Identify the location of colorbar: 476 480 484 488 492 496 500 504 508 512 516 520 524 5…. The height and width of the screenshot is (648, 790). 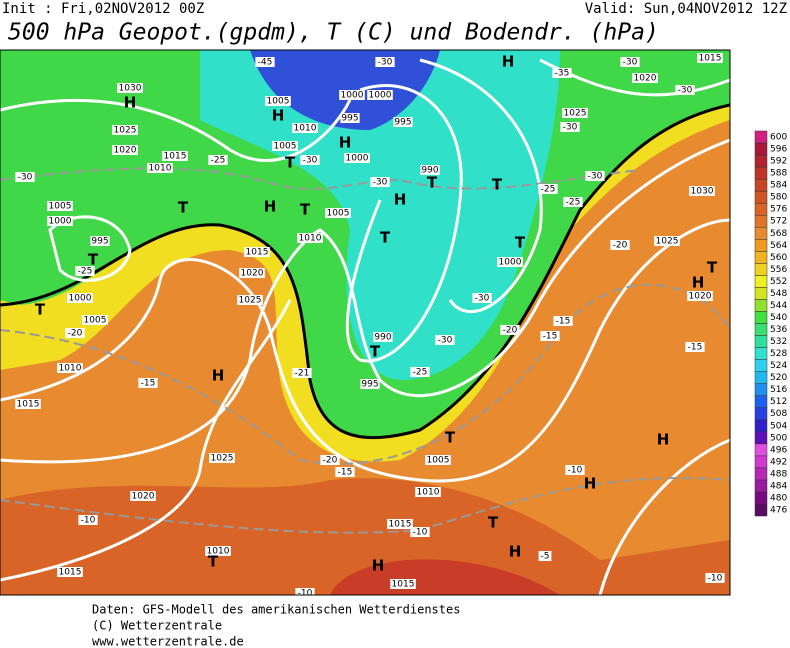
(770, 323).